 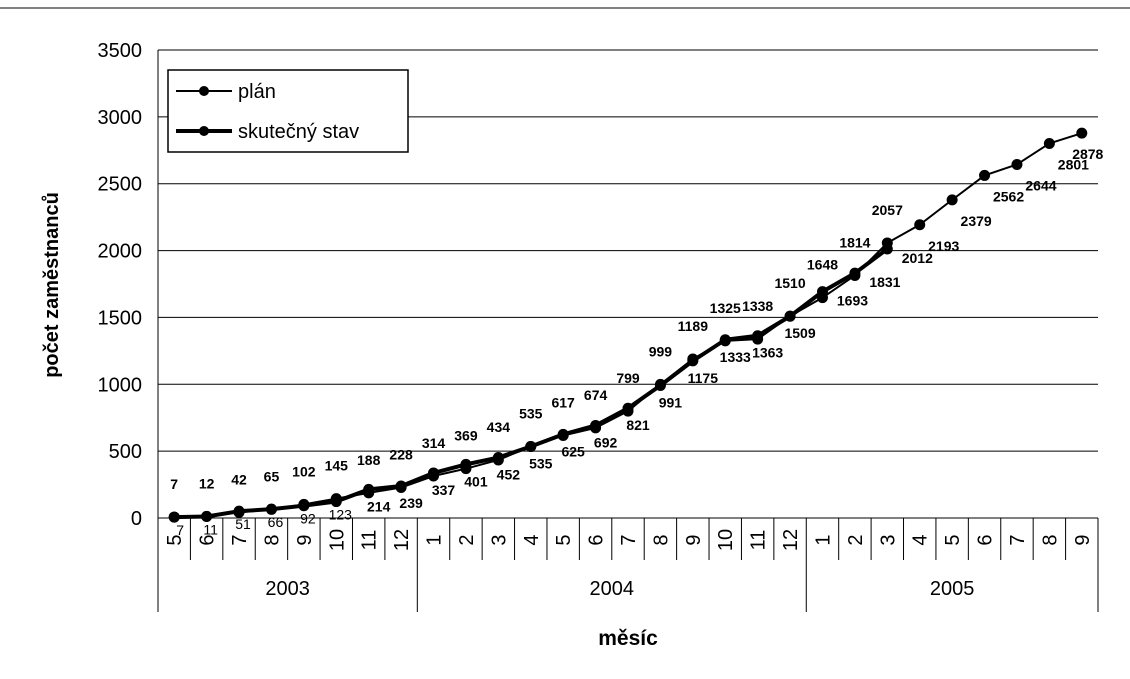 I want to click on data-label-plan: 12, so click(x=207, y=483).